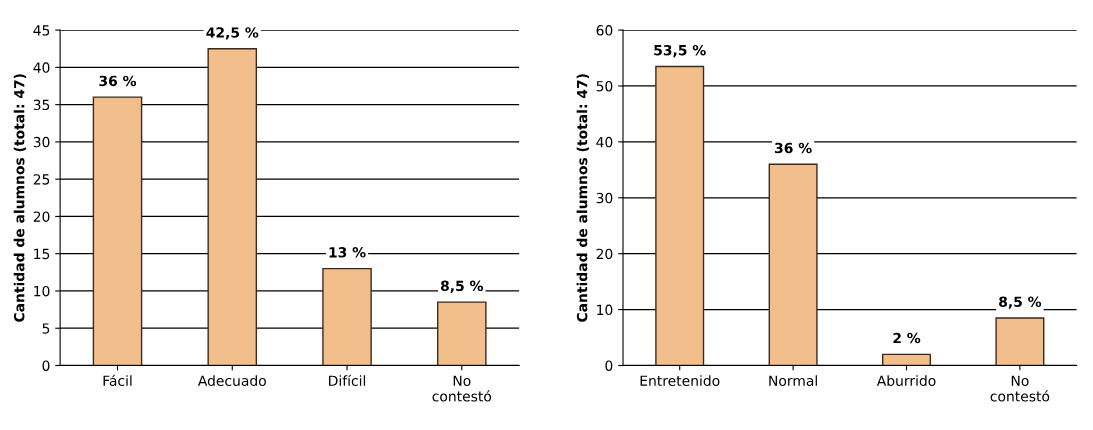  I want to click on x-tick-label: Difícil, so click(347, 380).